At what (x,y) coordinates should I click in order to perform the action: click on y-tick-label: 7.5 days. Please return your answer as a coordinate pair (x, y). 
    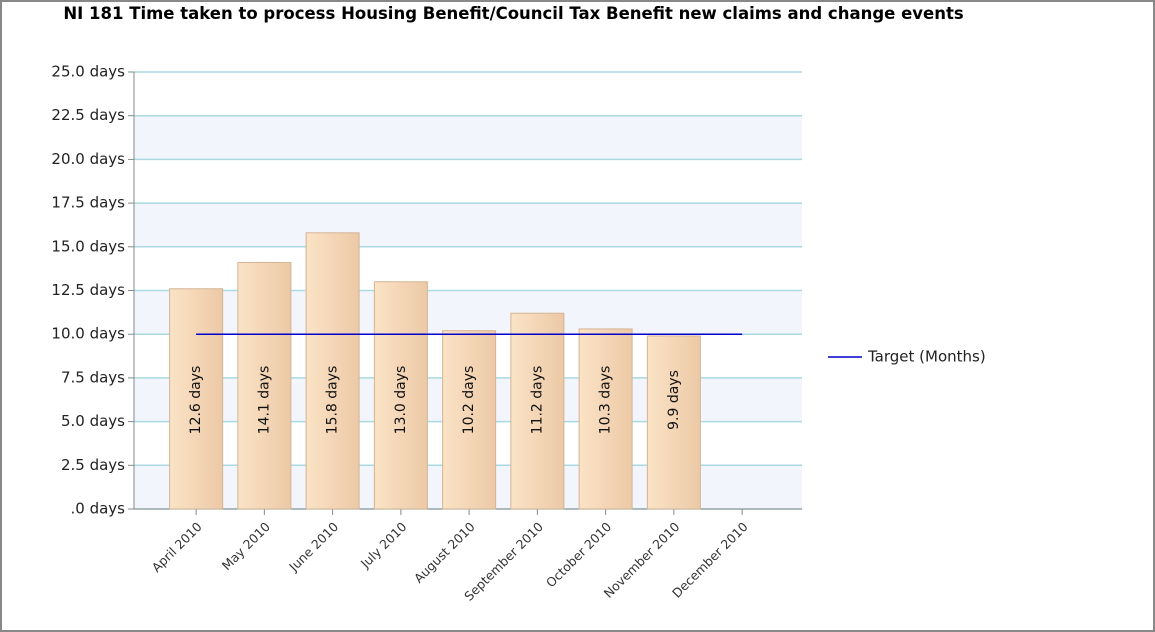
    Looking at the image, I should click on (93, 377).